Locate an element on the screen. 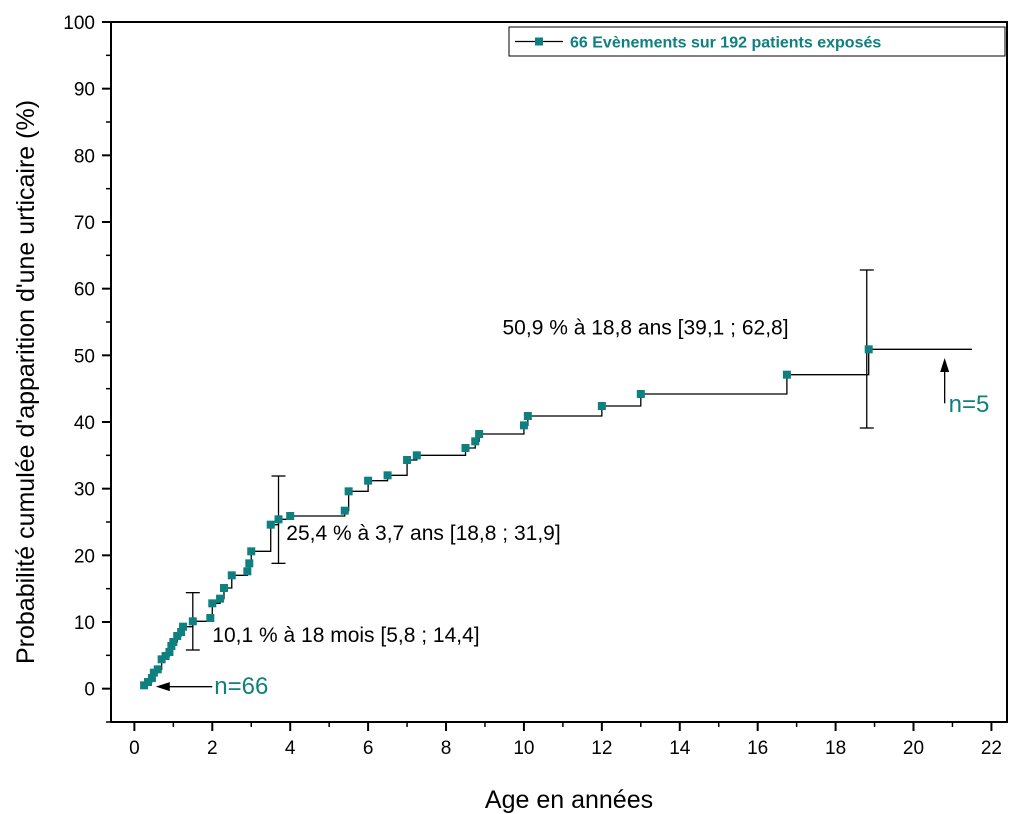  y-tick-label: 60 is located at coordinates (84, 290).